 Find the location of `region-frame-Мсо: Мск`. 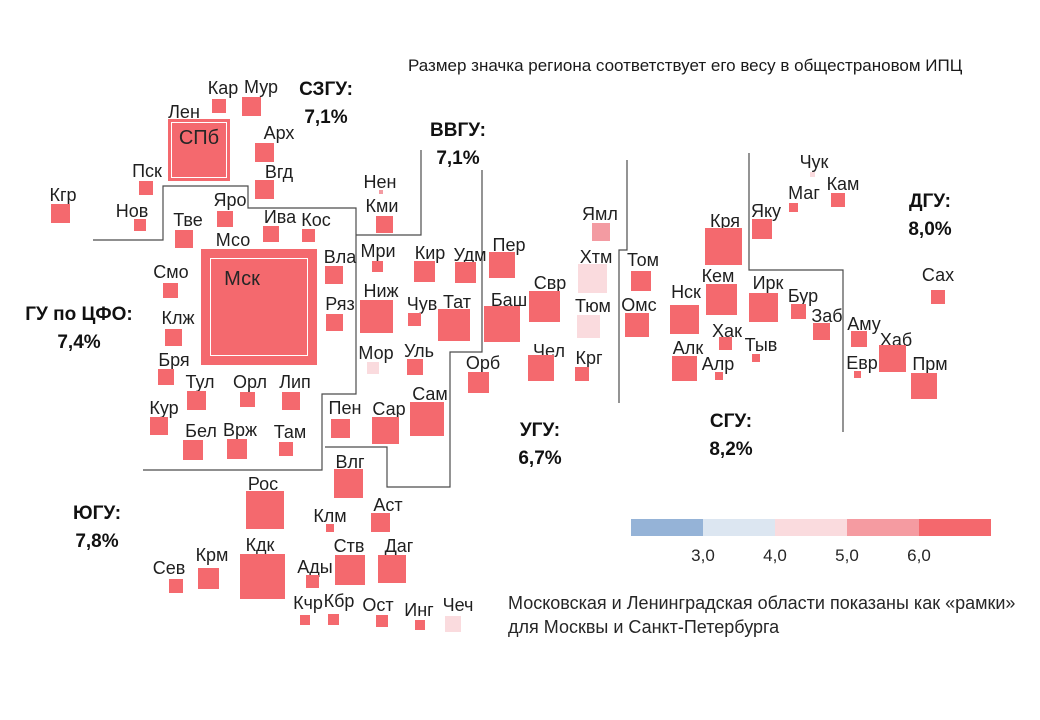

region-frame-Мсо: Мск is located at coordinates (259, 307).